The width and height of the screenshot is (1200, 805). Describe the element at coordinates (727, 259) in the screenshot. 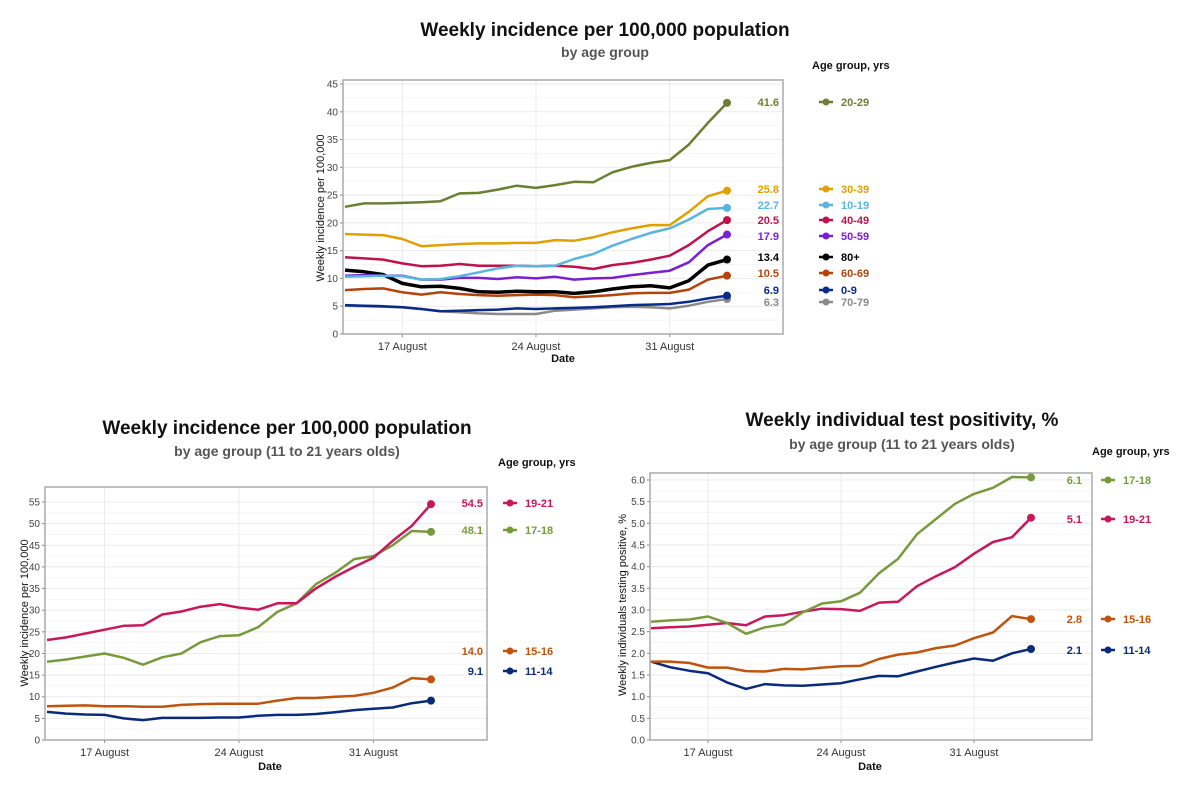

I see `series-end-point-80+` at that location.